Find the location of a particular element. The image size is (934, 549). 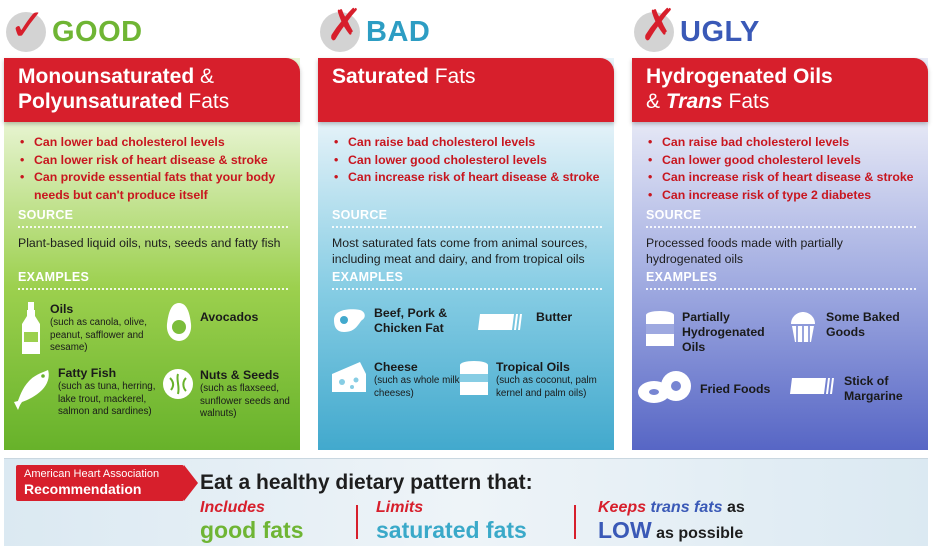

example-item: Partially Hydrogenated Oils is located at coordinates (719, 332).